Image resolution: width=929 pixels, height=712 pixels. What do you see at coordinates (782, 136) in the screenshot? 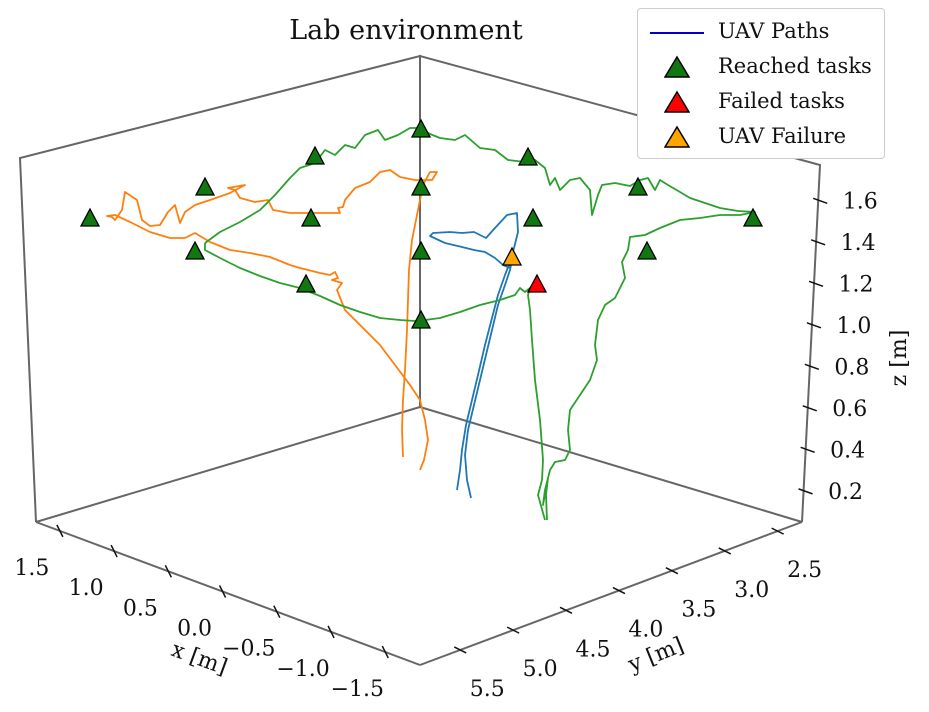
I see `legend-label: UAV Failure` at bounding box center [782, 136].